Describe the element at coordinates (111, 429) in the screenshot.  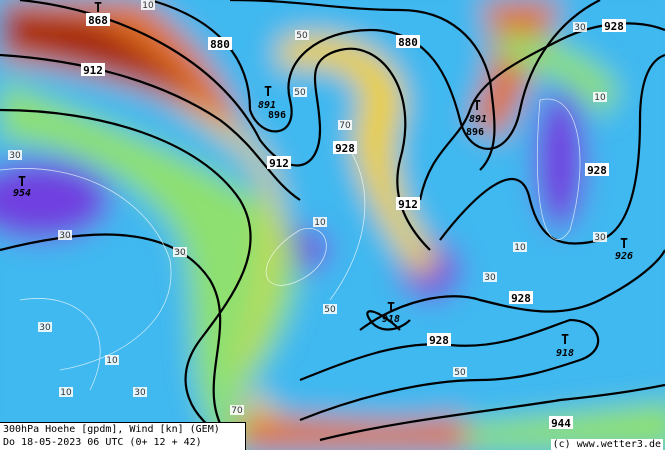
I see `caption-line-1: 300hPa Hoehe [gpdm], Wind [kn] (GEM)` at that location.